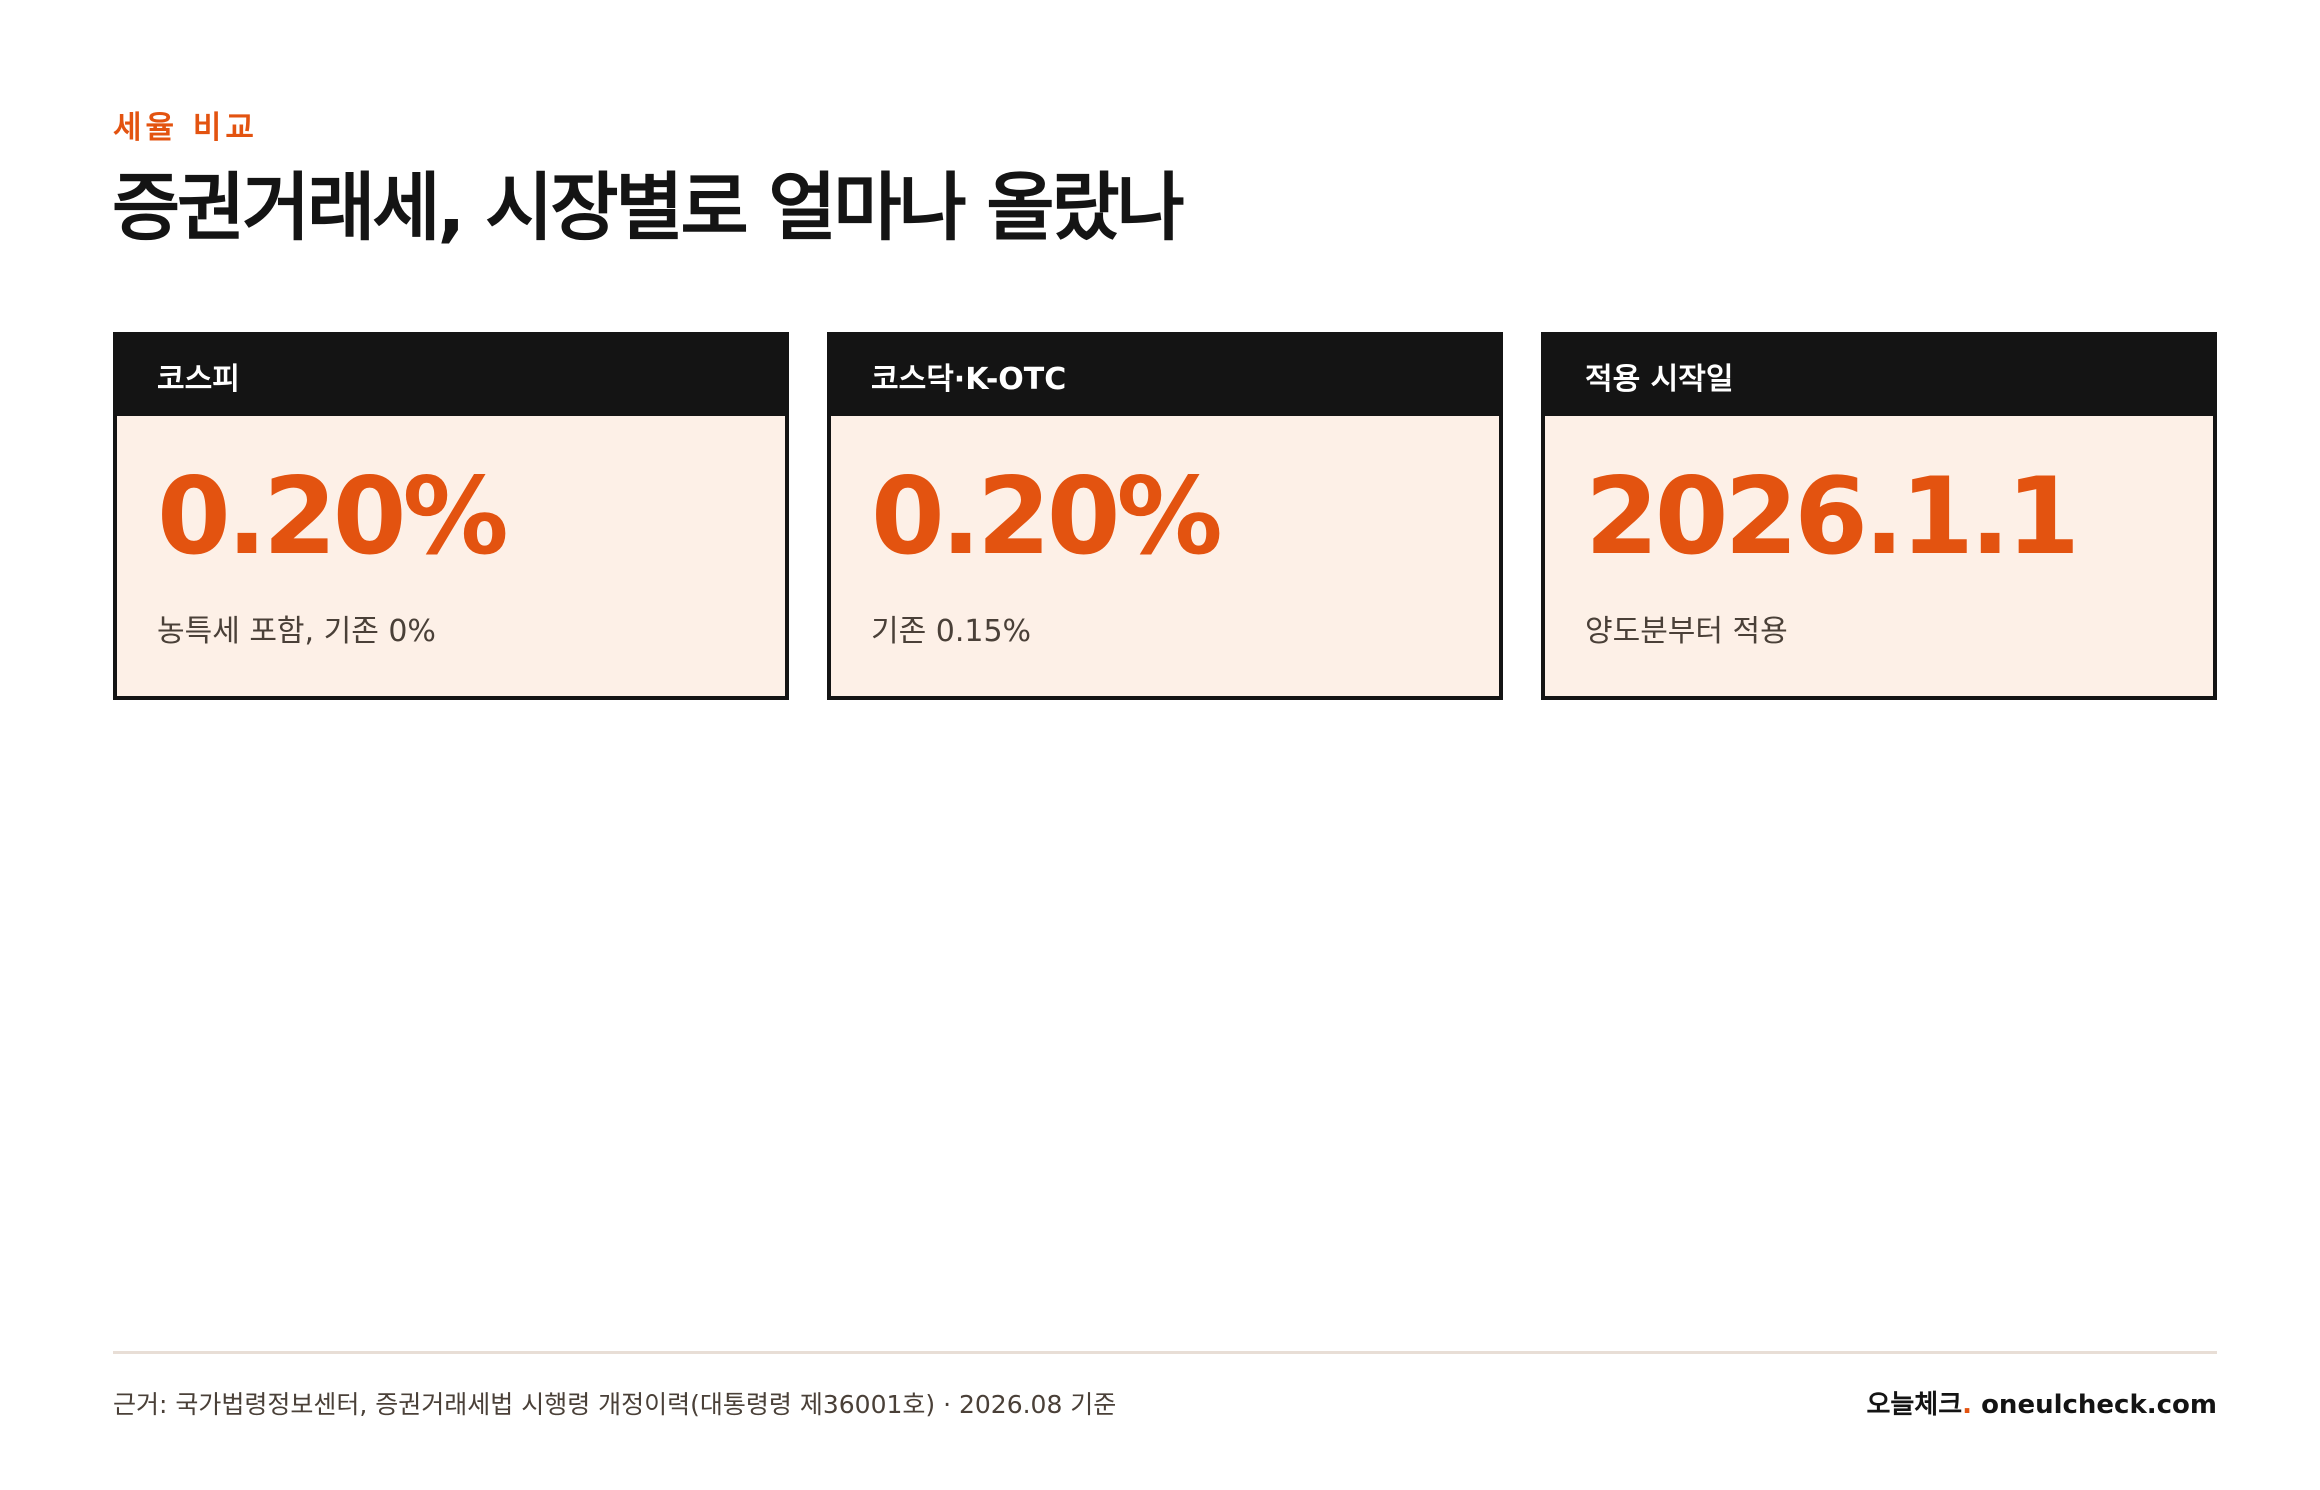 Image resolution: width=2320 pixels, height=1490 pixels. I want to click on stat-card-kospi: 코스피 0.20% 농특세 포함, 기존 0%, so click(451, 516).